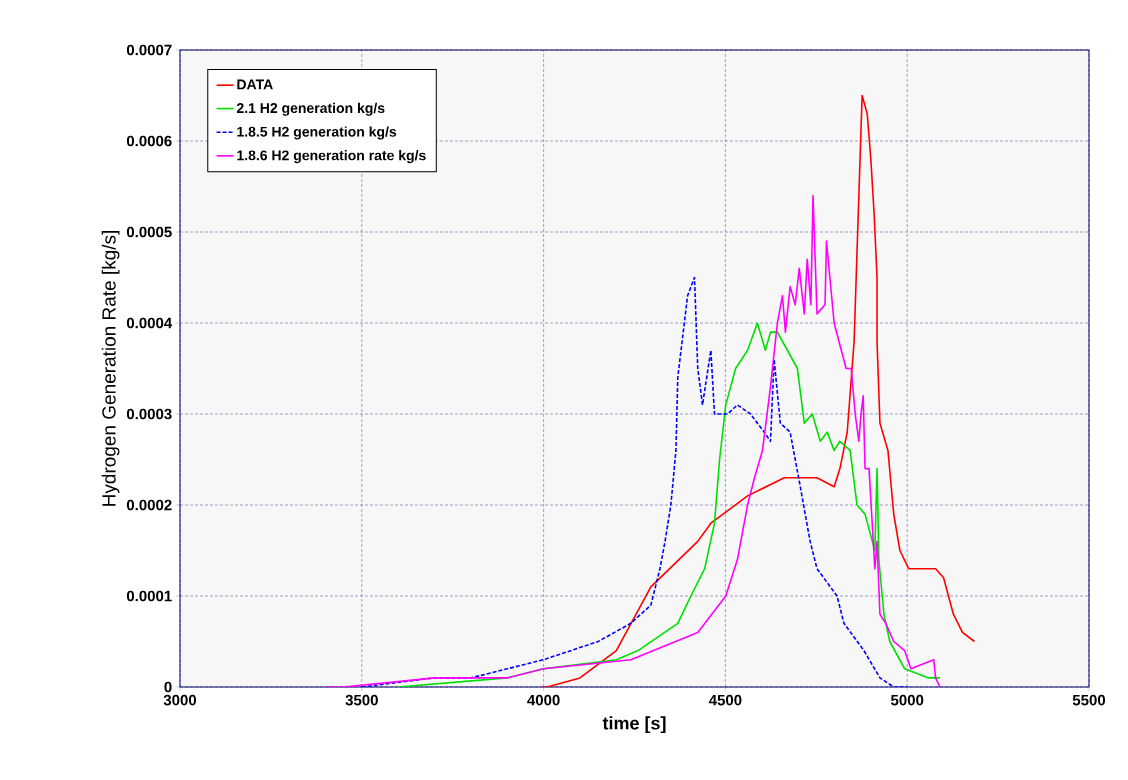 This screenshot has width=1128, height=780. Describe the element at coordinates (149, 141) in the screenshot. I see `y-tick-label: 0.0006` at that location.